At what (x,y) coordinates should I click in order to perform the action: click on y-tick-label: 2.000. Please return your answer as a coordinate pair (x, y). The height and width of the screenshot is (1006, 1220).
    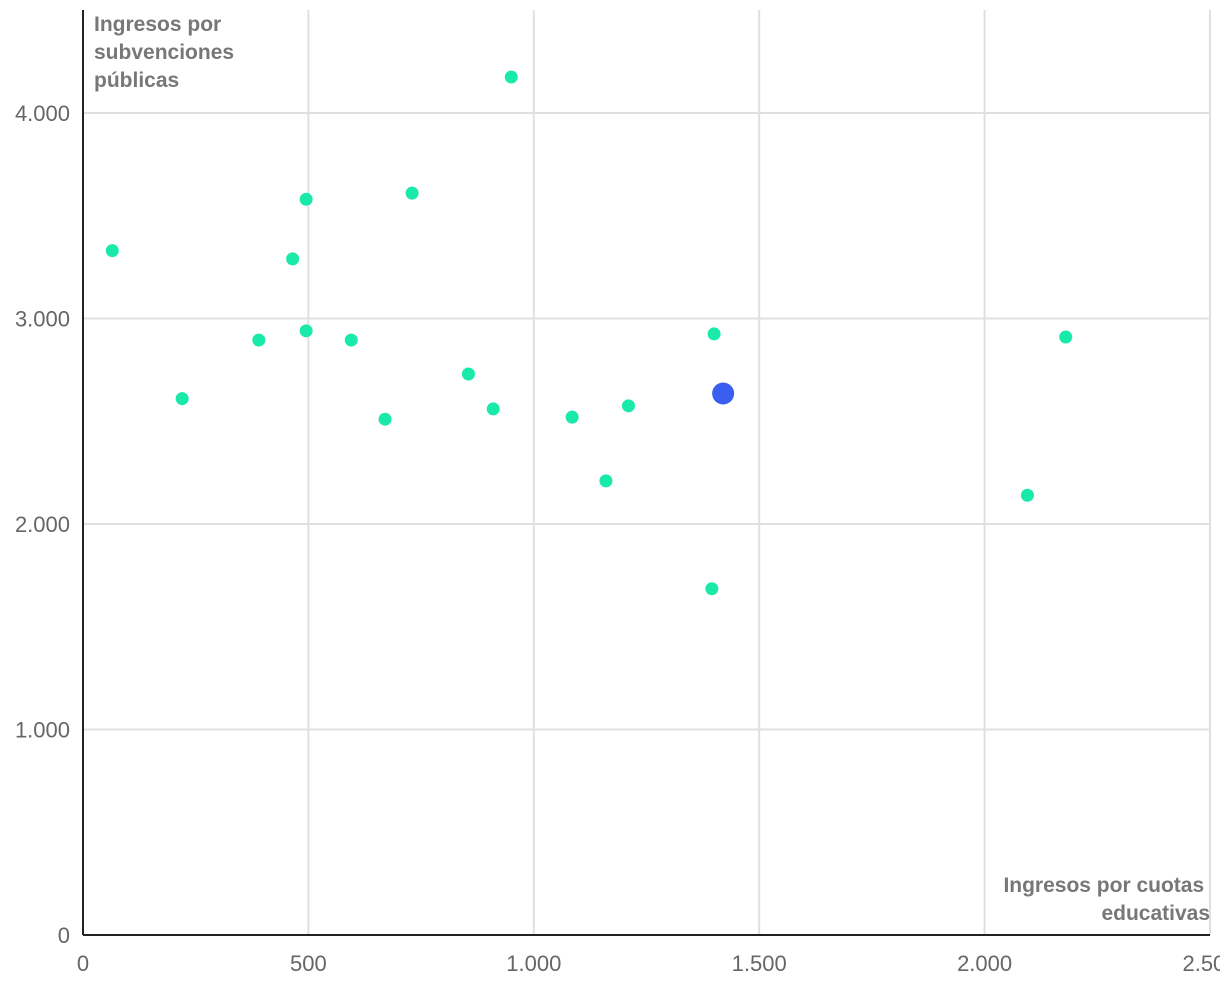
    Looking at the image, I should click on (42, 524).